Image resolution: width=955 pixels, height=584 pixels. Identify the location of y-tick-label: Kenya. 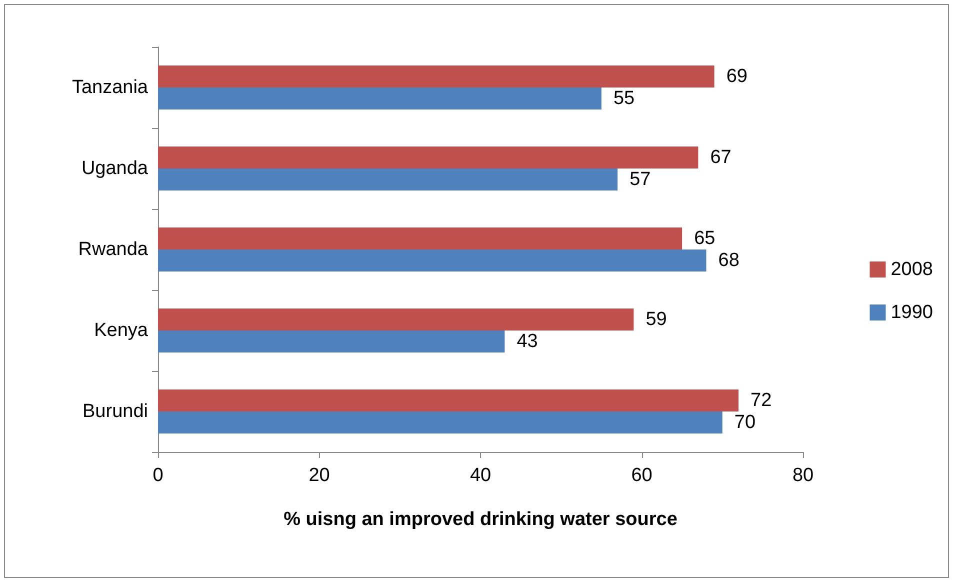
(121, 330).